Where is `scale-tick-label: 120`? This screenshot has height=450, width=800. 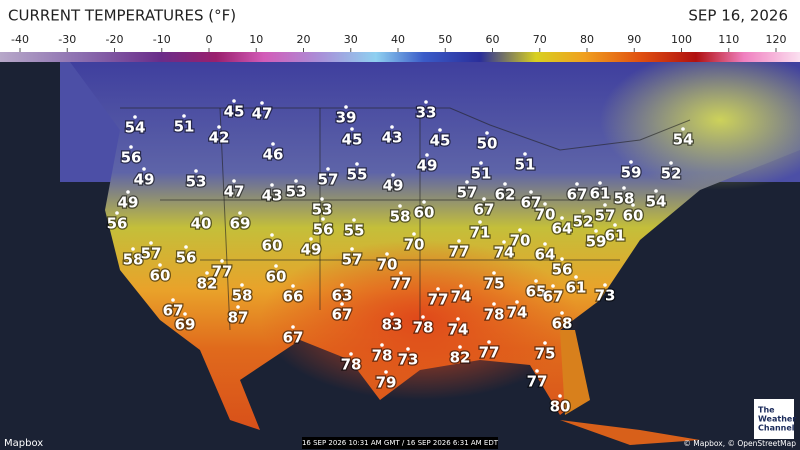 scale-tick-label: 120 is located at coordinates (776, 39).